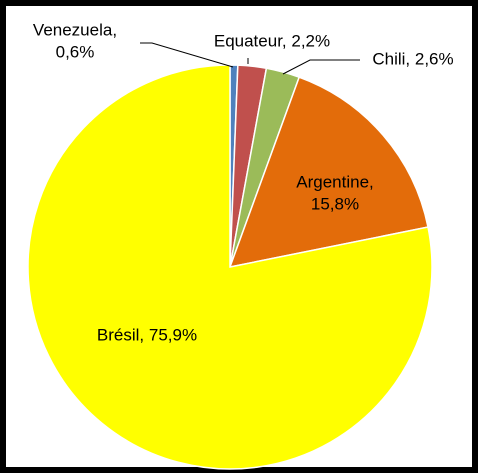  What do you see at coordinates (147, 334) in the screenshot?
I see `data-label-br-sil: Brésil, 75,9%` at bounding box center [147, 334].